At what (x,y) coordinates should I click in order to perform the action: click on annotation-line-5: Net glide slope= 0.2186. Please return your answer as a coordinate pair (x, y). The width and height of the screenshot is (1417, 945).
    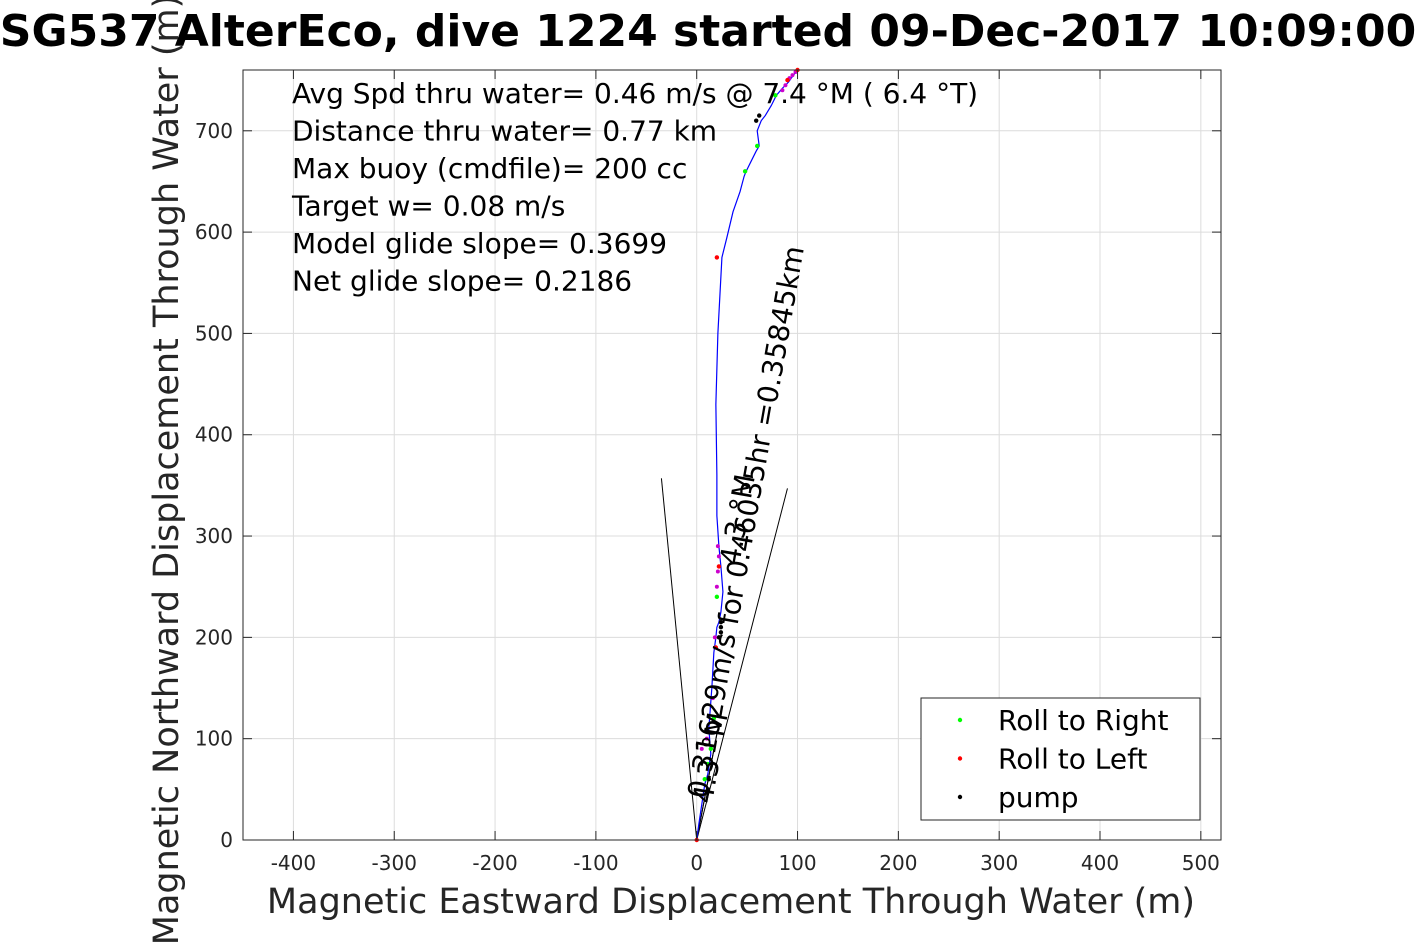
    Looking at the image, I should click on (462, 281).